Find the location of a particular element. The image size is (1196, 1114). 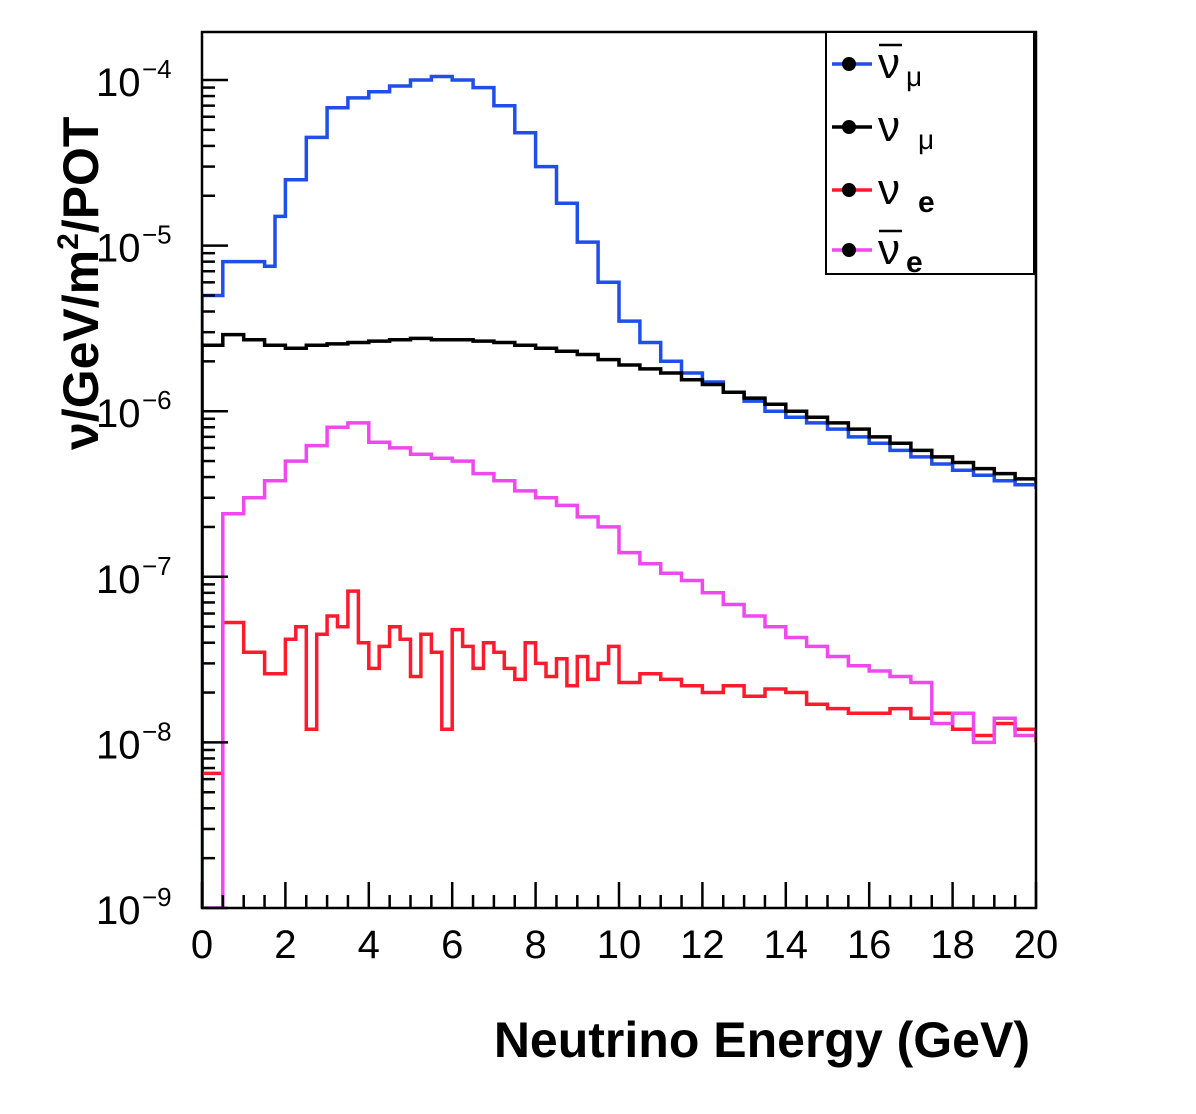

x-tick-label: 6 is located at coordinates (452, 945).